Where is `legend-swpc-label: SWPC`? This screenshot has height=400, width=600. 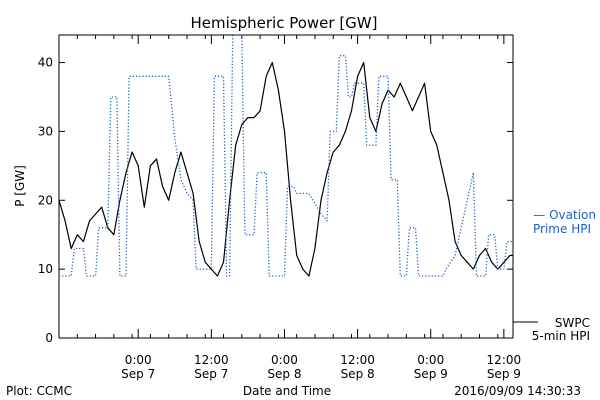 legend-swpc-label: SWPC is located at coordinates (572, 323).